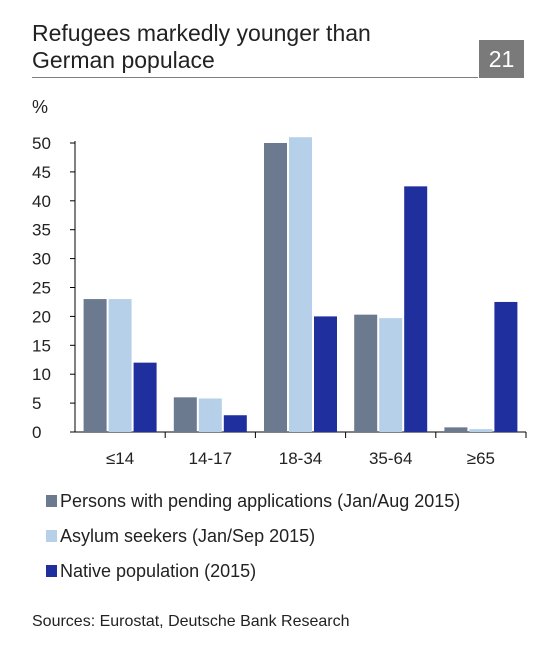 This screenshot has width=550, height=658. What do you see at coordinates (41, 172) in the screenshot?
I see `y-tick-label: 45` at bounding box center [41, 172].